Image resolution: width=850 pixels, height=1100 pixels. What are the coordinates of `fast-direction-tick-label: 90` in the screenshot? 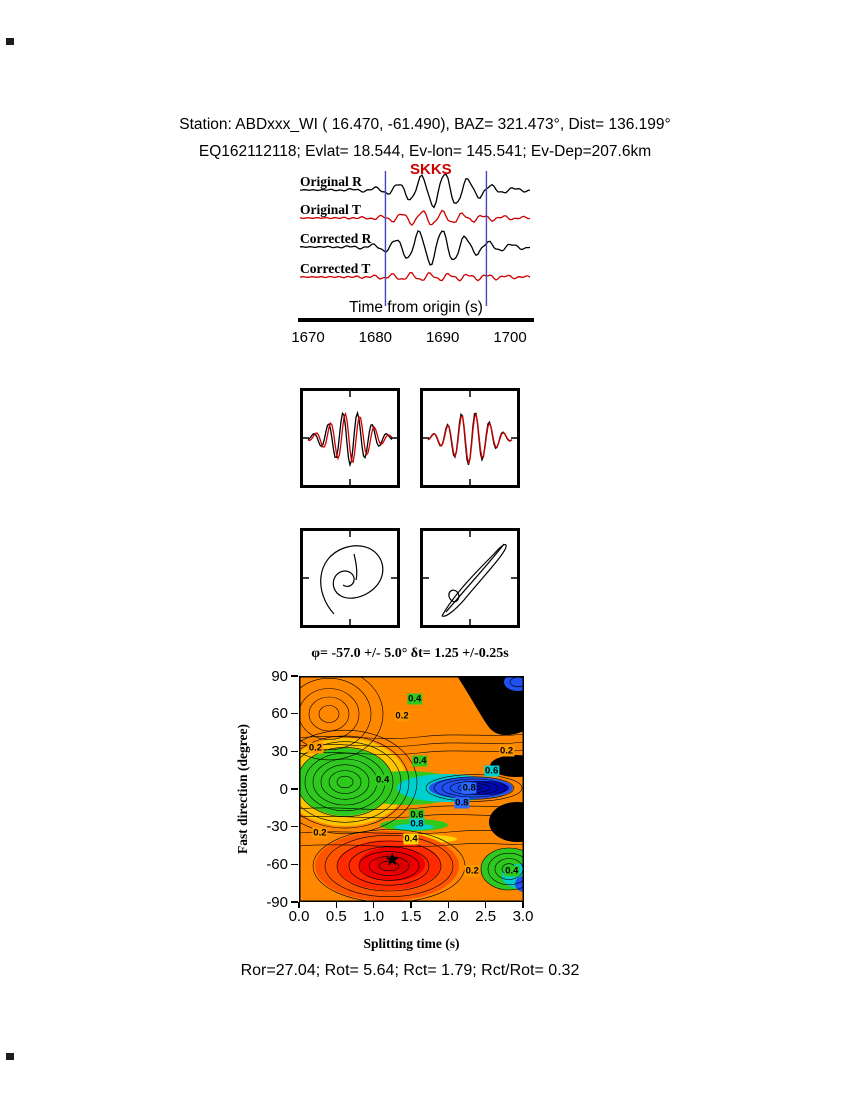 It's located at (279, 676).